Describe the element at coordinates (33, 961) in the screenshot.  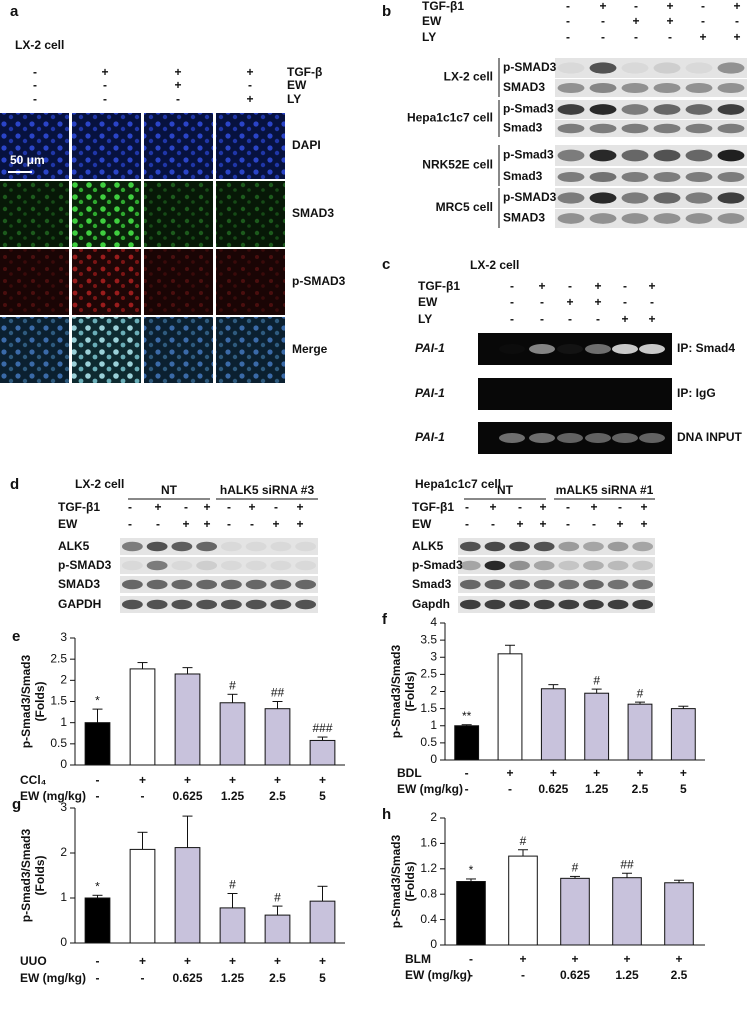
I see `x-row-label: UUO` at that location.